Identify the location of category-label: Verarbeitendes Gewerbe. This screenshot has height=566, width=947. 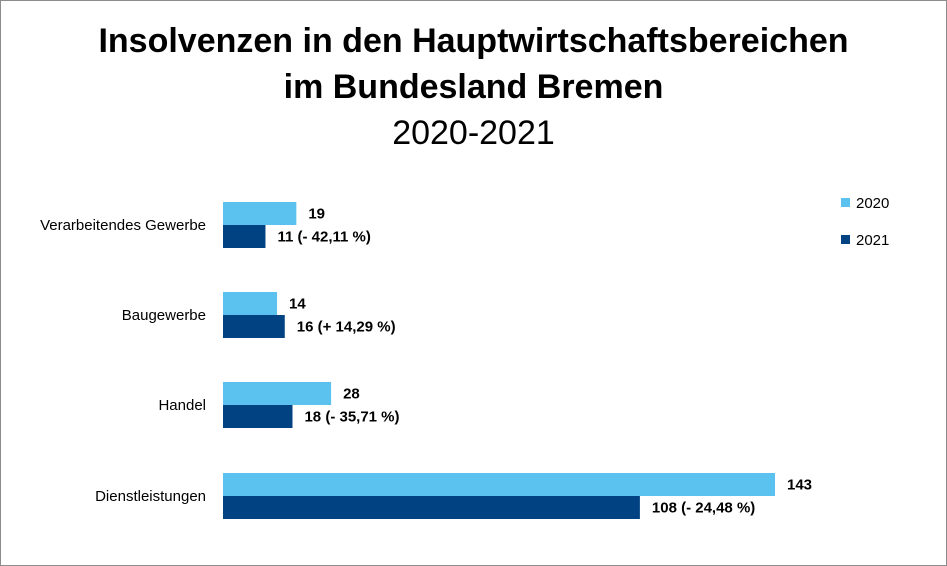
(123, 225).